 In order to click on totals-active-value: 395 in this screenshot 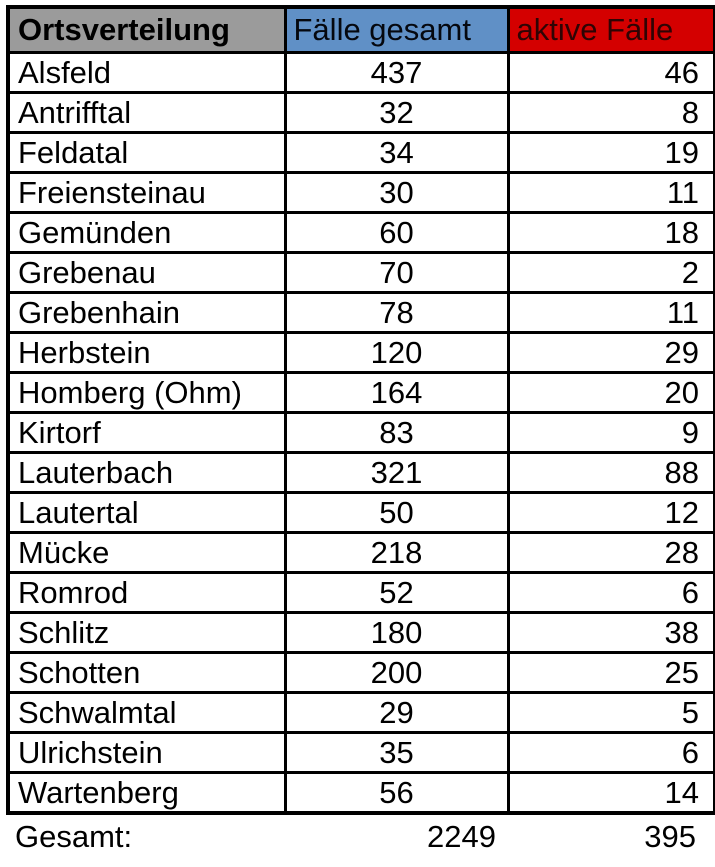, I will do `click(670, 836)`.